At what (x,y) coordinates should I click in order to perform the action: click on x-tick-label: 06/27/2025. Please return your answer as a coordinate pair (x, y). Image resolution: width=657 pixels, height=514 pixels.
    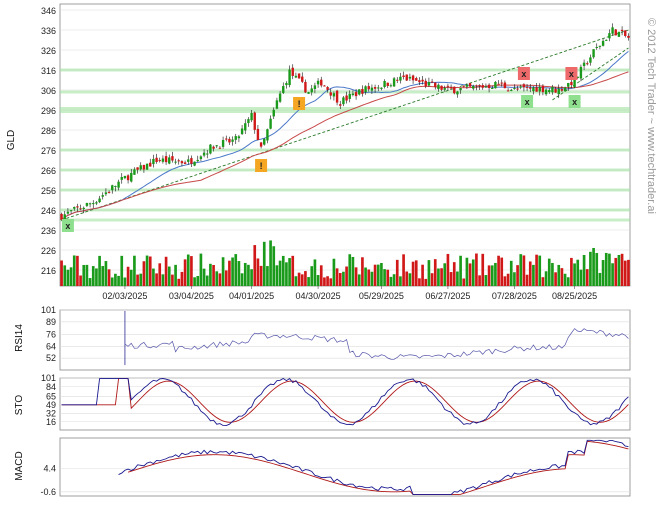
    Looking at the image, I should click on (447, 296).